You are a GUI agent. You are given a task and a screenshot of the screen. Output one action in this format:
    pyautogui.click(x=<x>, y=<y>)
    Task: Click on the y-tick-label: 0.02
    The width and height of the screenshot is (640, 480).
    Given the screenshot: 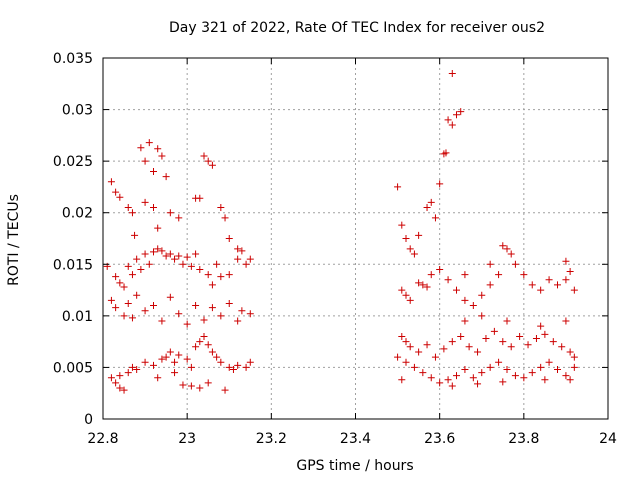 What is the action you would take?
    pyautogui.click(x=77, y=214)
    